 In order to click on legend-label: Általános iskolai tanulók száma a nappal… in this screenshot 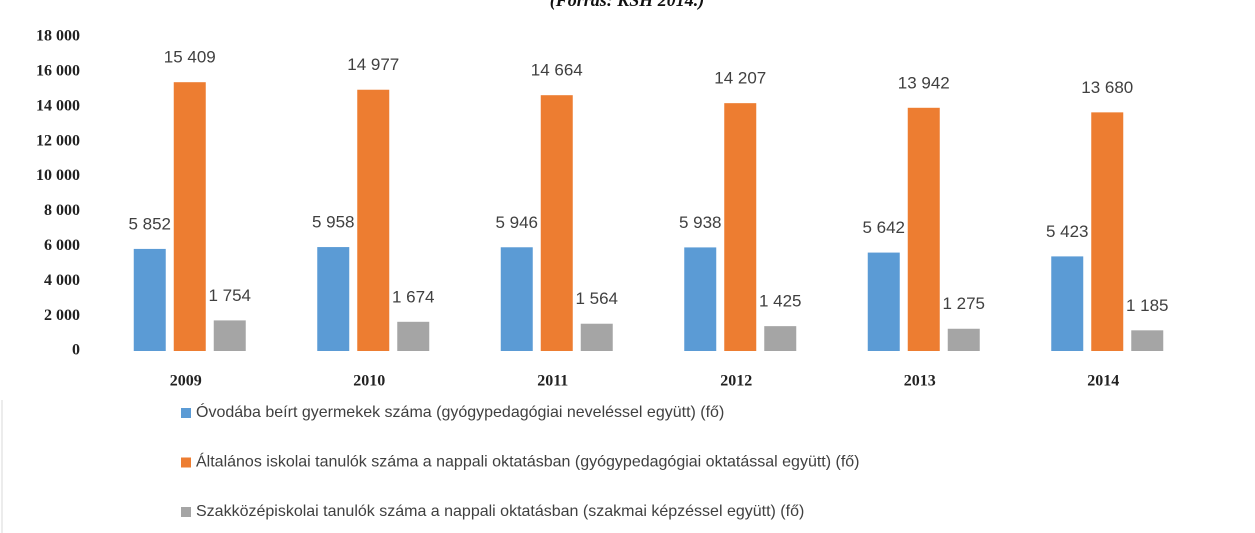, I will do `click(528, 461)`.